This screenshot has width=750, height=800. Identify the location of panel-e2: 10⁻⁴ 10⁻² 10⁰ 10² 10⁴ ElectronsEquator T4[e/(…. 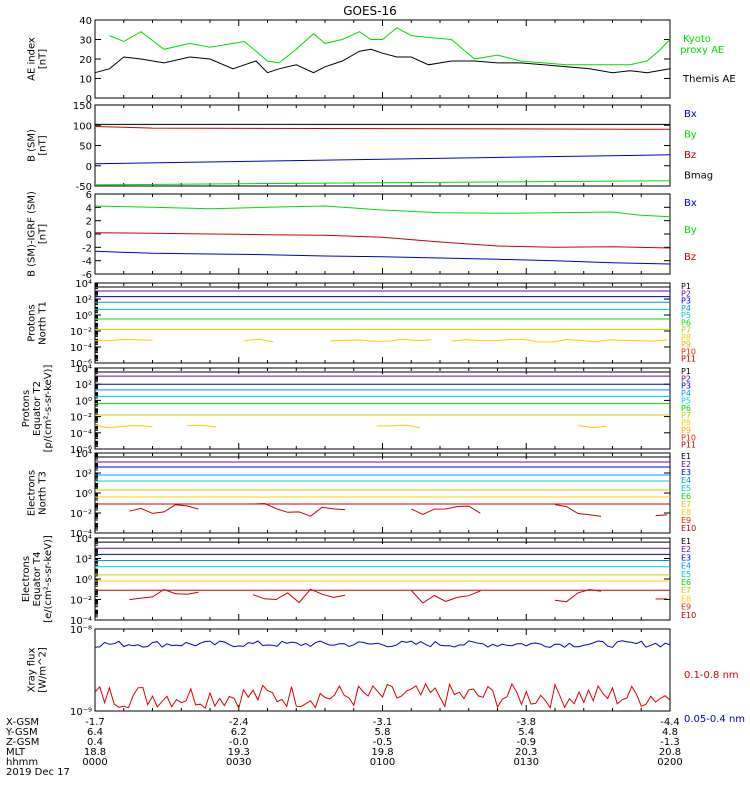
(358, 580).